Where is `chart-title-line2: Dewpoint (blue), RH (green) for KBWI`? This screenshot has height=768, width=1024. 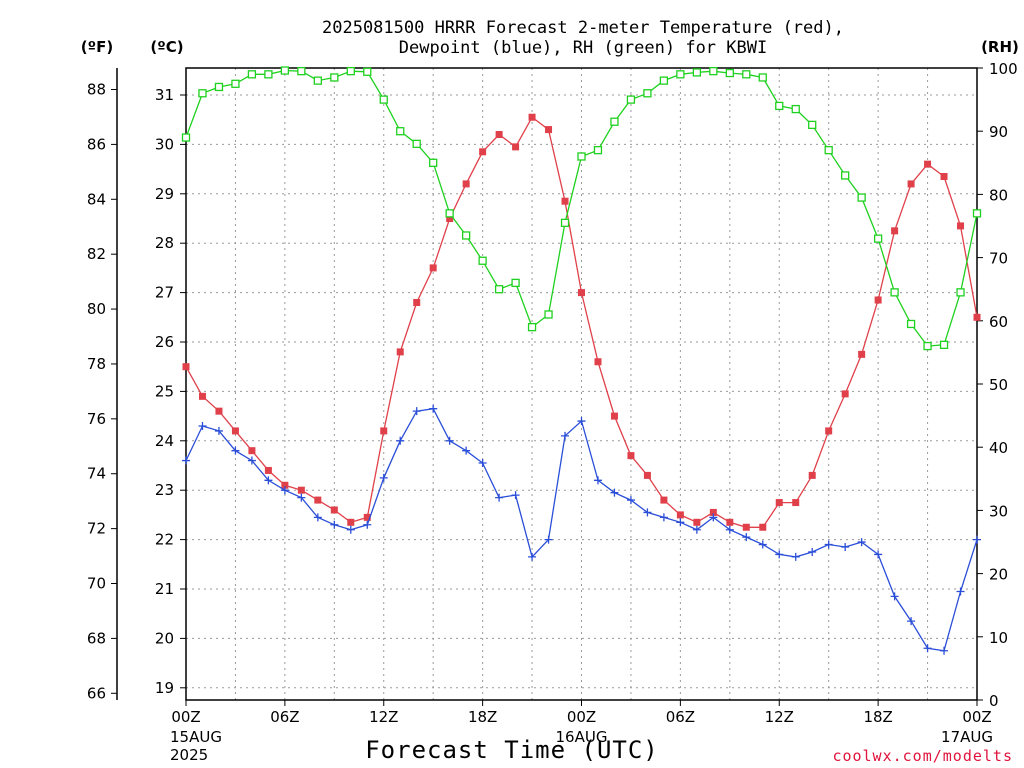
chart-title-line2: Dewpoint (blue), RH (green) for KBWI is located at coordinates (583, 48).